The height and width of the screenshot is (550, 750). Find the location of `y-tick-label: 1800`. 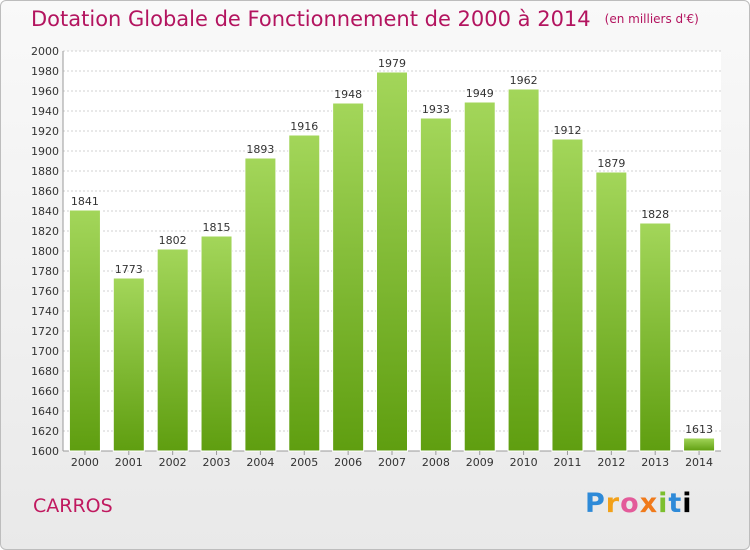

y-tick-label: 1800 is located at coordinates (45, 251).